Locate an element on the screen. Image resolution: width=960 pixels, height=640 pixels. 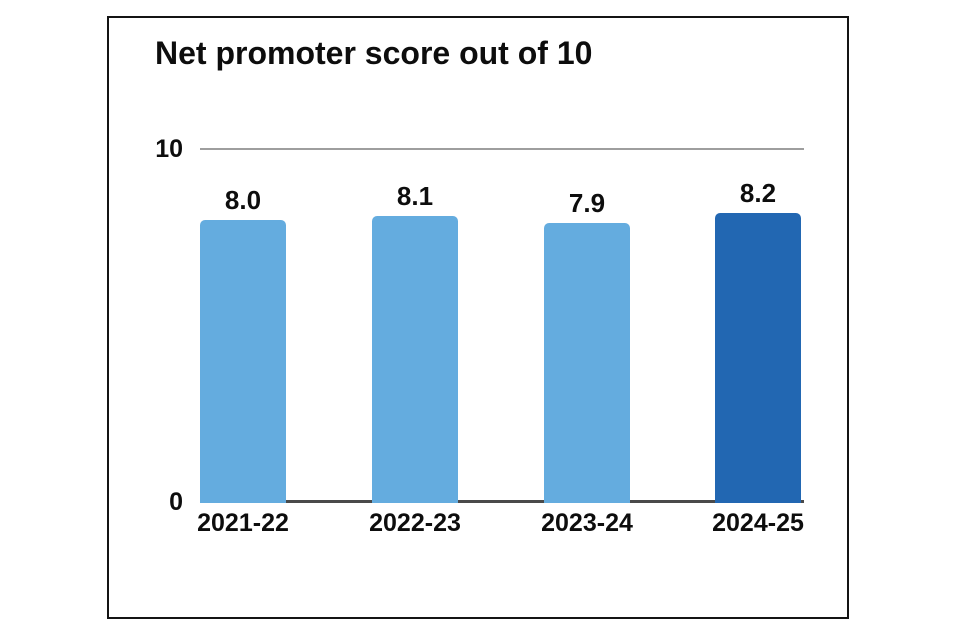
x-axis-label-2022-23: 2022-23 is located at coordinates (415, 523).